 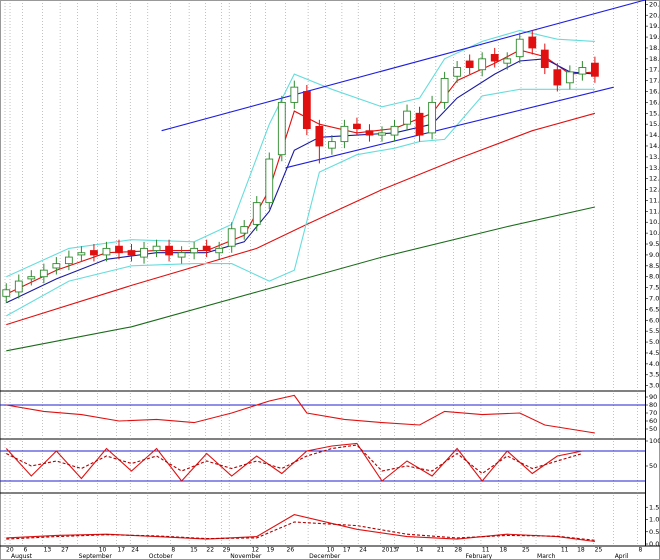 I want to click on y-tick-label: 7.0, so click(x=654, y=298).